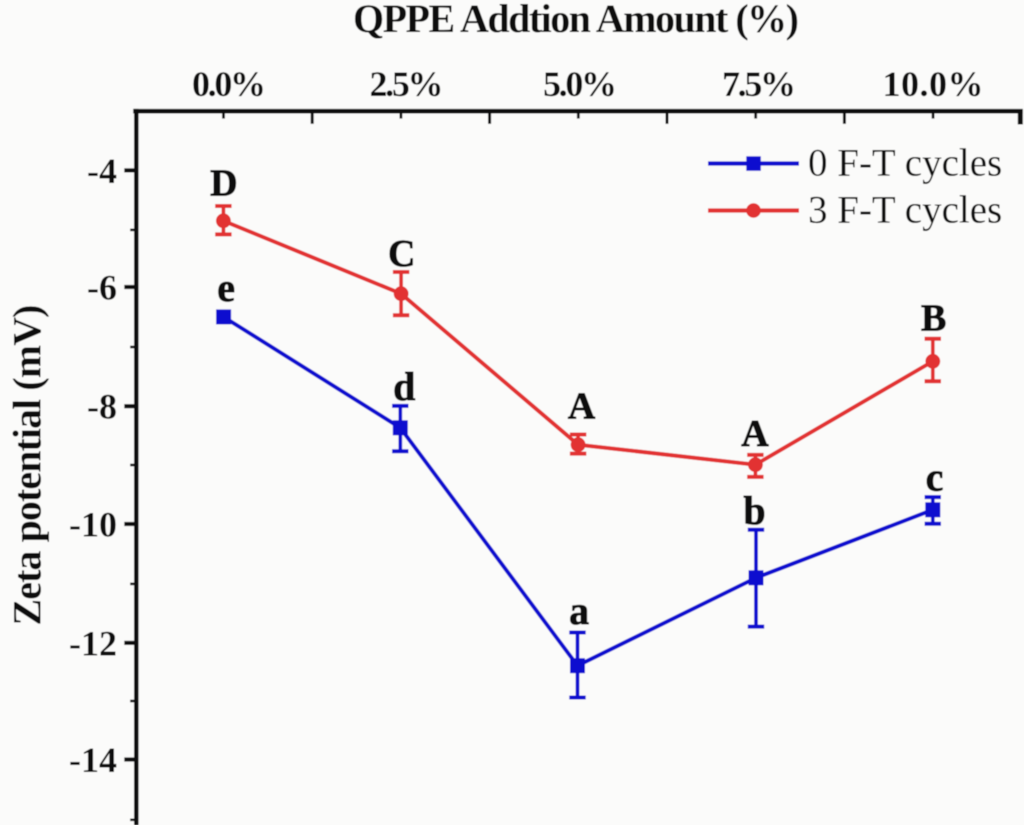 The width and height of the screenshot is (1024, 825). I want to click on svg-text: d, so click(404, 386).